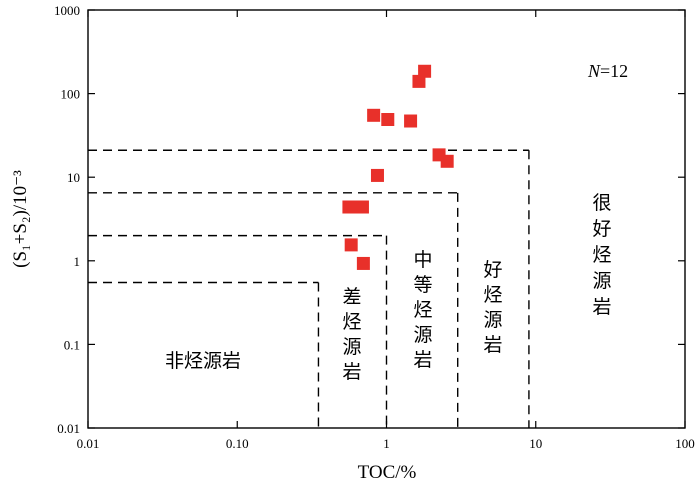  I want to click on data-points, so click(398, 167).